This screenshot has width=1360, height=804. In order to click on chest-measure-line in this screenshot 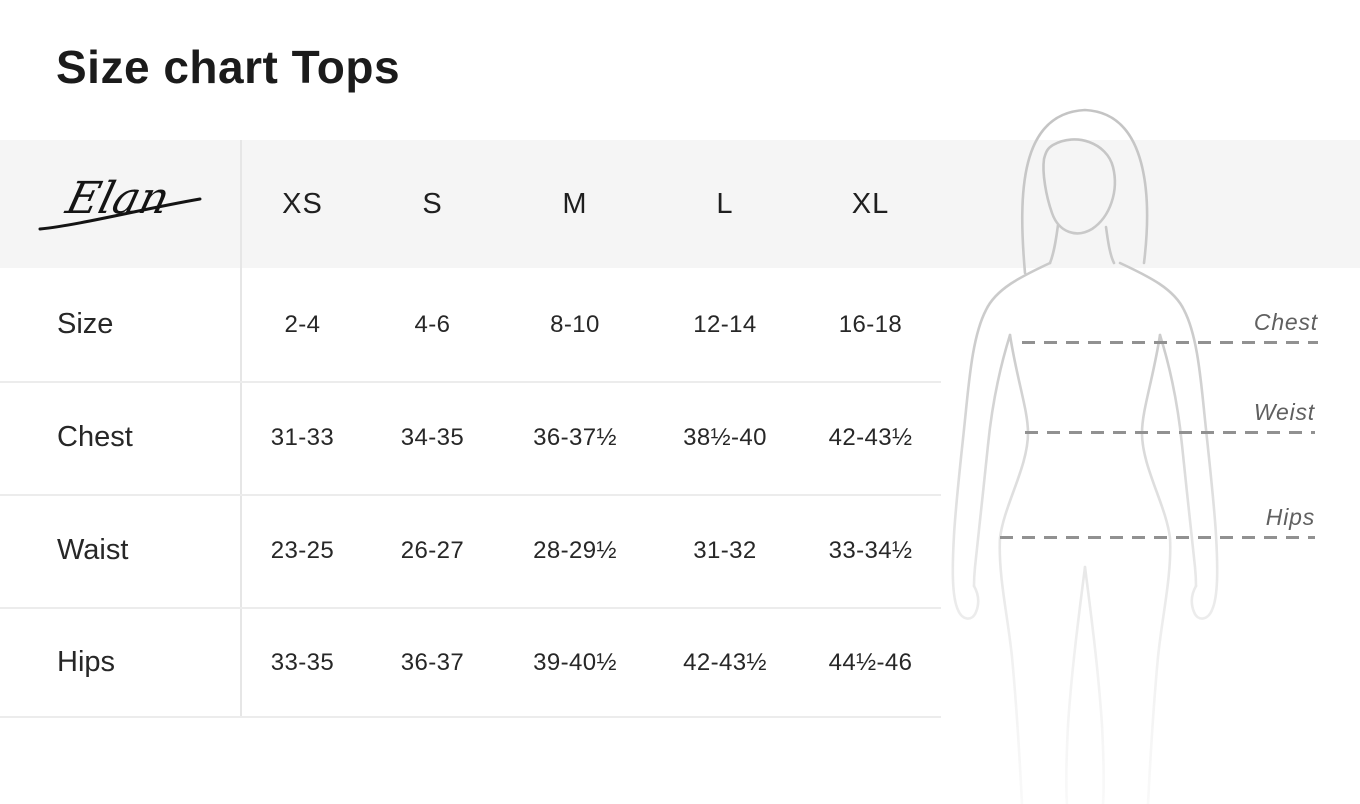, I will do `click(1170, 342)`.